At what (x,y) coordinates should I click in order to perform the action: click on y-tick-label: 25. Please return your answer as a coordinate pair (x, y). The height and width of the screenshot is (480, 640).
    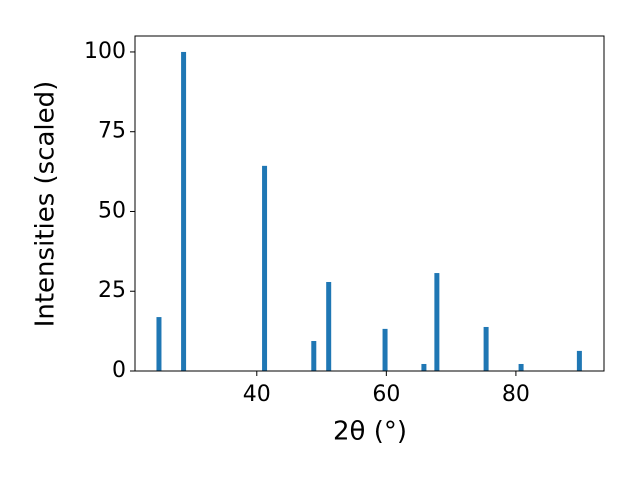
    Looking at the image, I should click on (112, 290).